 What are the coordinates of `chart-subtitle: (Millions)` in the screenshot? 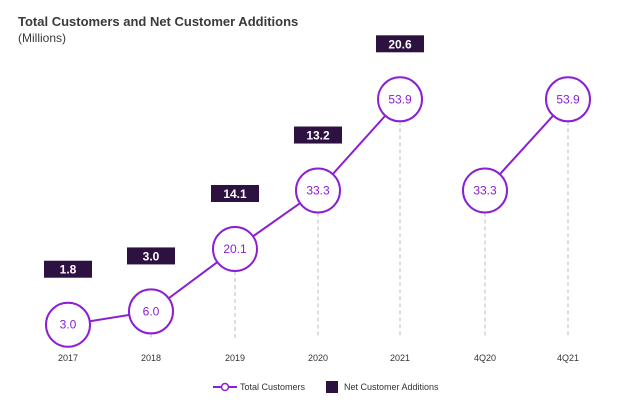 It's located at (42, 38).